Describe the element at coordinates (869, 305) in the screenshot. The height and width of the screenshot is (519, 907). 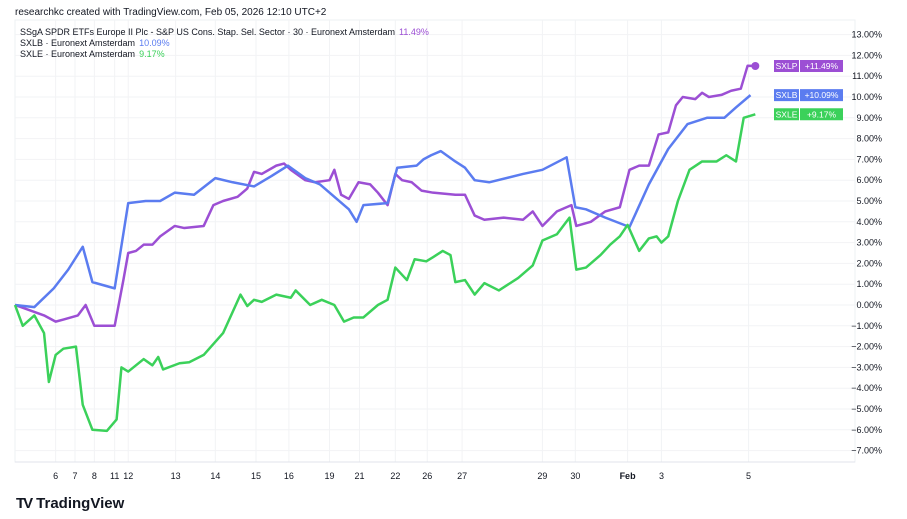
I see `y-tick-label: 0.00%` at that location.